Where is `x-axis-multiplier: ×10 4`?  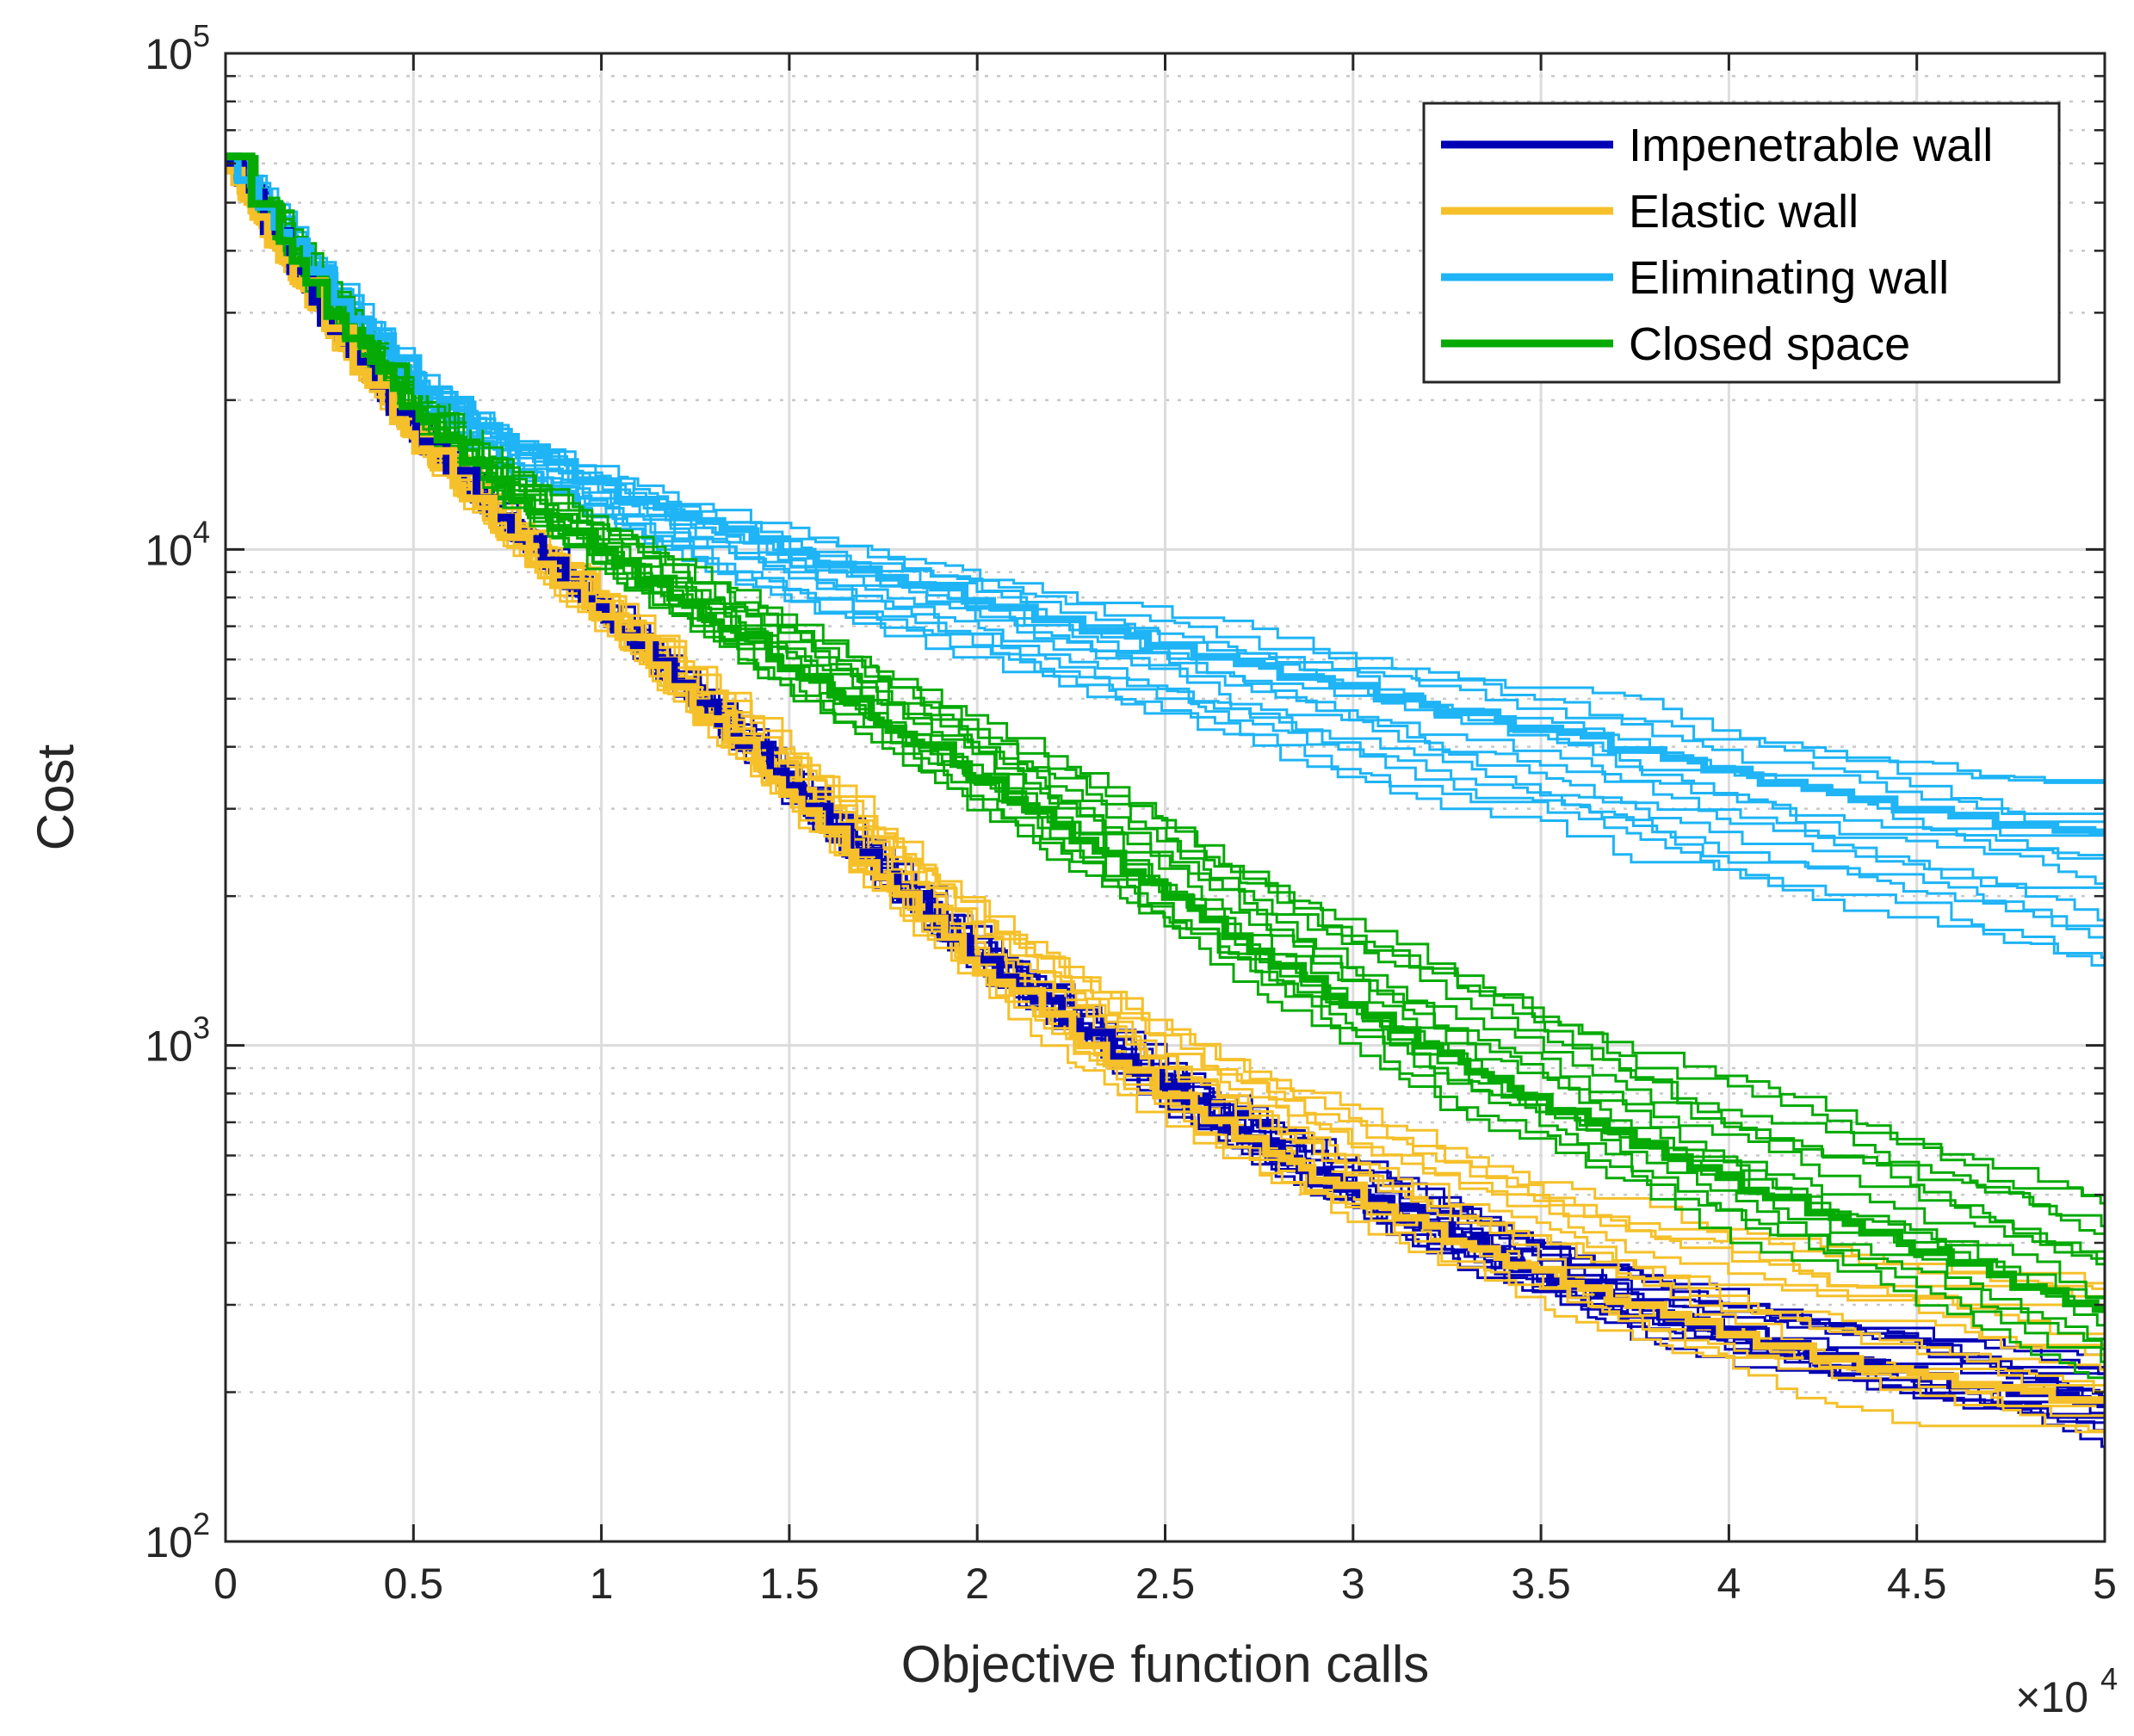 x-axis-multiplier: ×10 4 is located at coordinates (2066, 1691).